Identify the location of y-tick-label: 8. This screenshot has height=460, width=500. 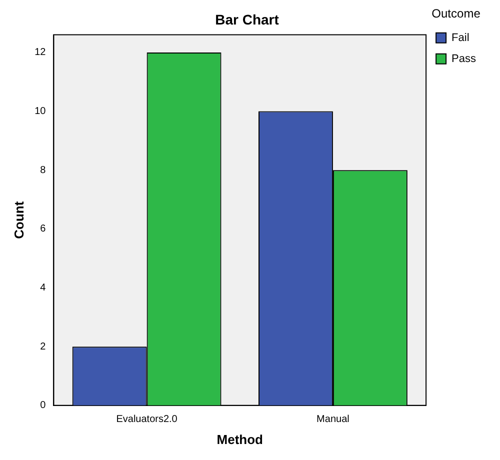
(43, 170).